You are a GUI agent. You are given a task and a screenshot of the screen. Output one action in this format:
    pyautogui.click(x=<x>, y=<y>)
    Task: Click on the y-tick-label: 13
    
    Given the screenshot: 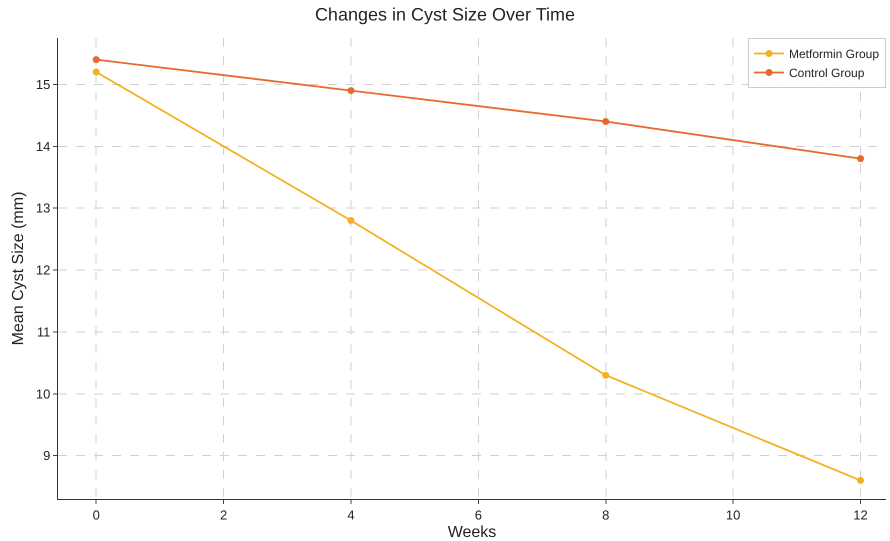 What is the action you would take?
    pyautogui.click(x=43, y=208)
    